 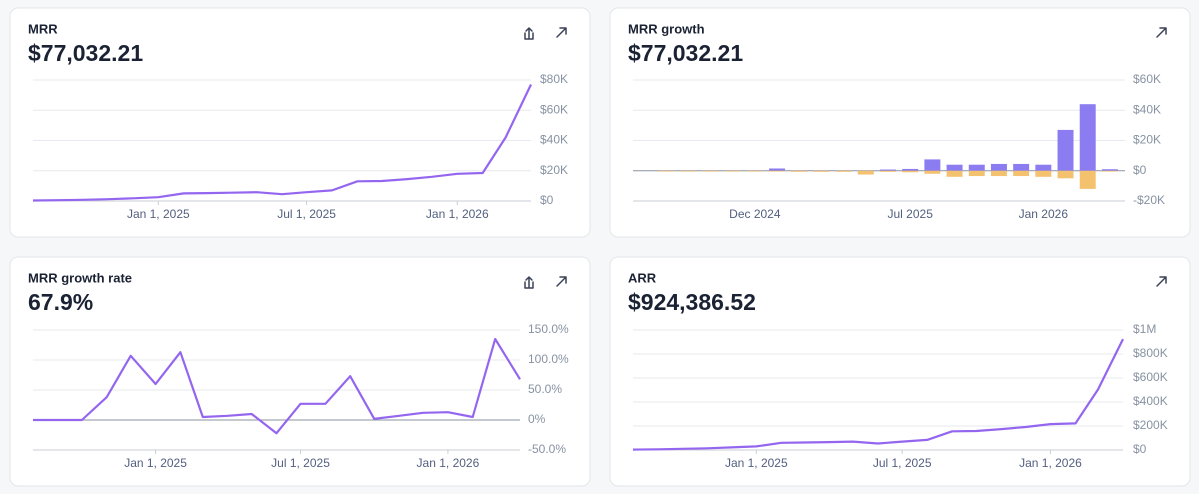 What do you see at coordinates (554, 79) in the screenshot?
I see `y-tick-label: $80K` at bounding box center [554, 79].